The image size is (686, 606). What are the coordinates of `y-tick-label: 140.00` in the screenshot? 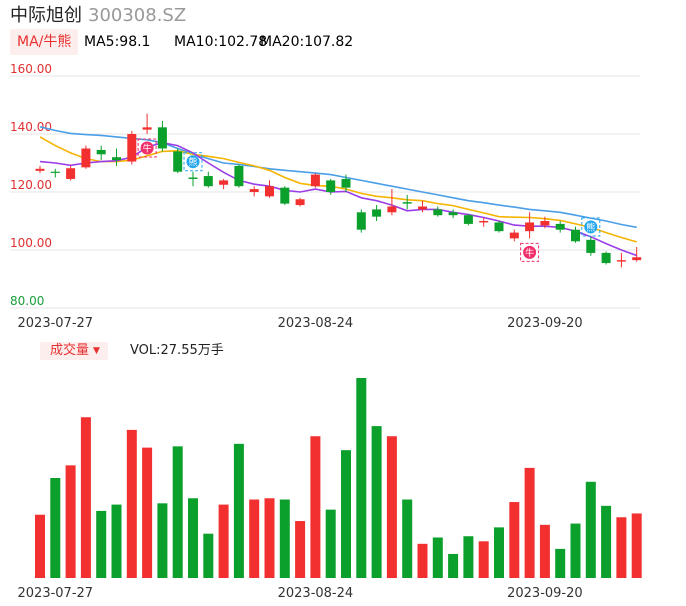 It's located at (31, 127).